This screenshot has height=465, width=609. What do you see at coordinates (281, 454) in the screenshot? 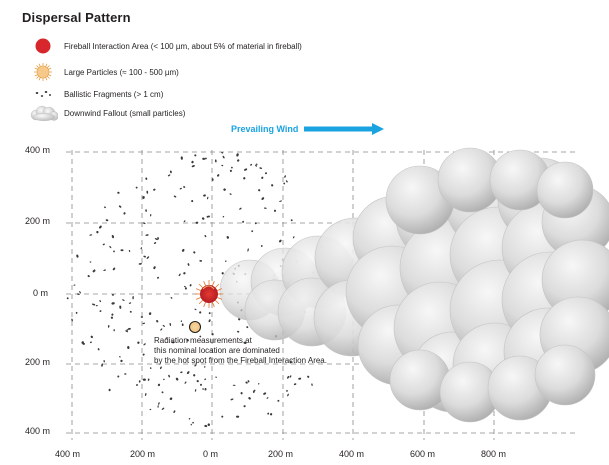
I see `x-tick-label: 200 m` at bounding box center [281, 454].